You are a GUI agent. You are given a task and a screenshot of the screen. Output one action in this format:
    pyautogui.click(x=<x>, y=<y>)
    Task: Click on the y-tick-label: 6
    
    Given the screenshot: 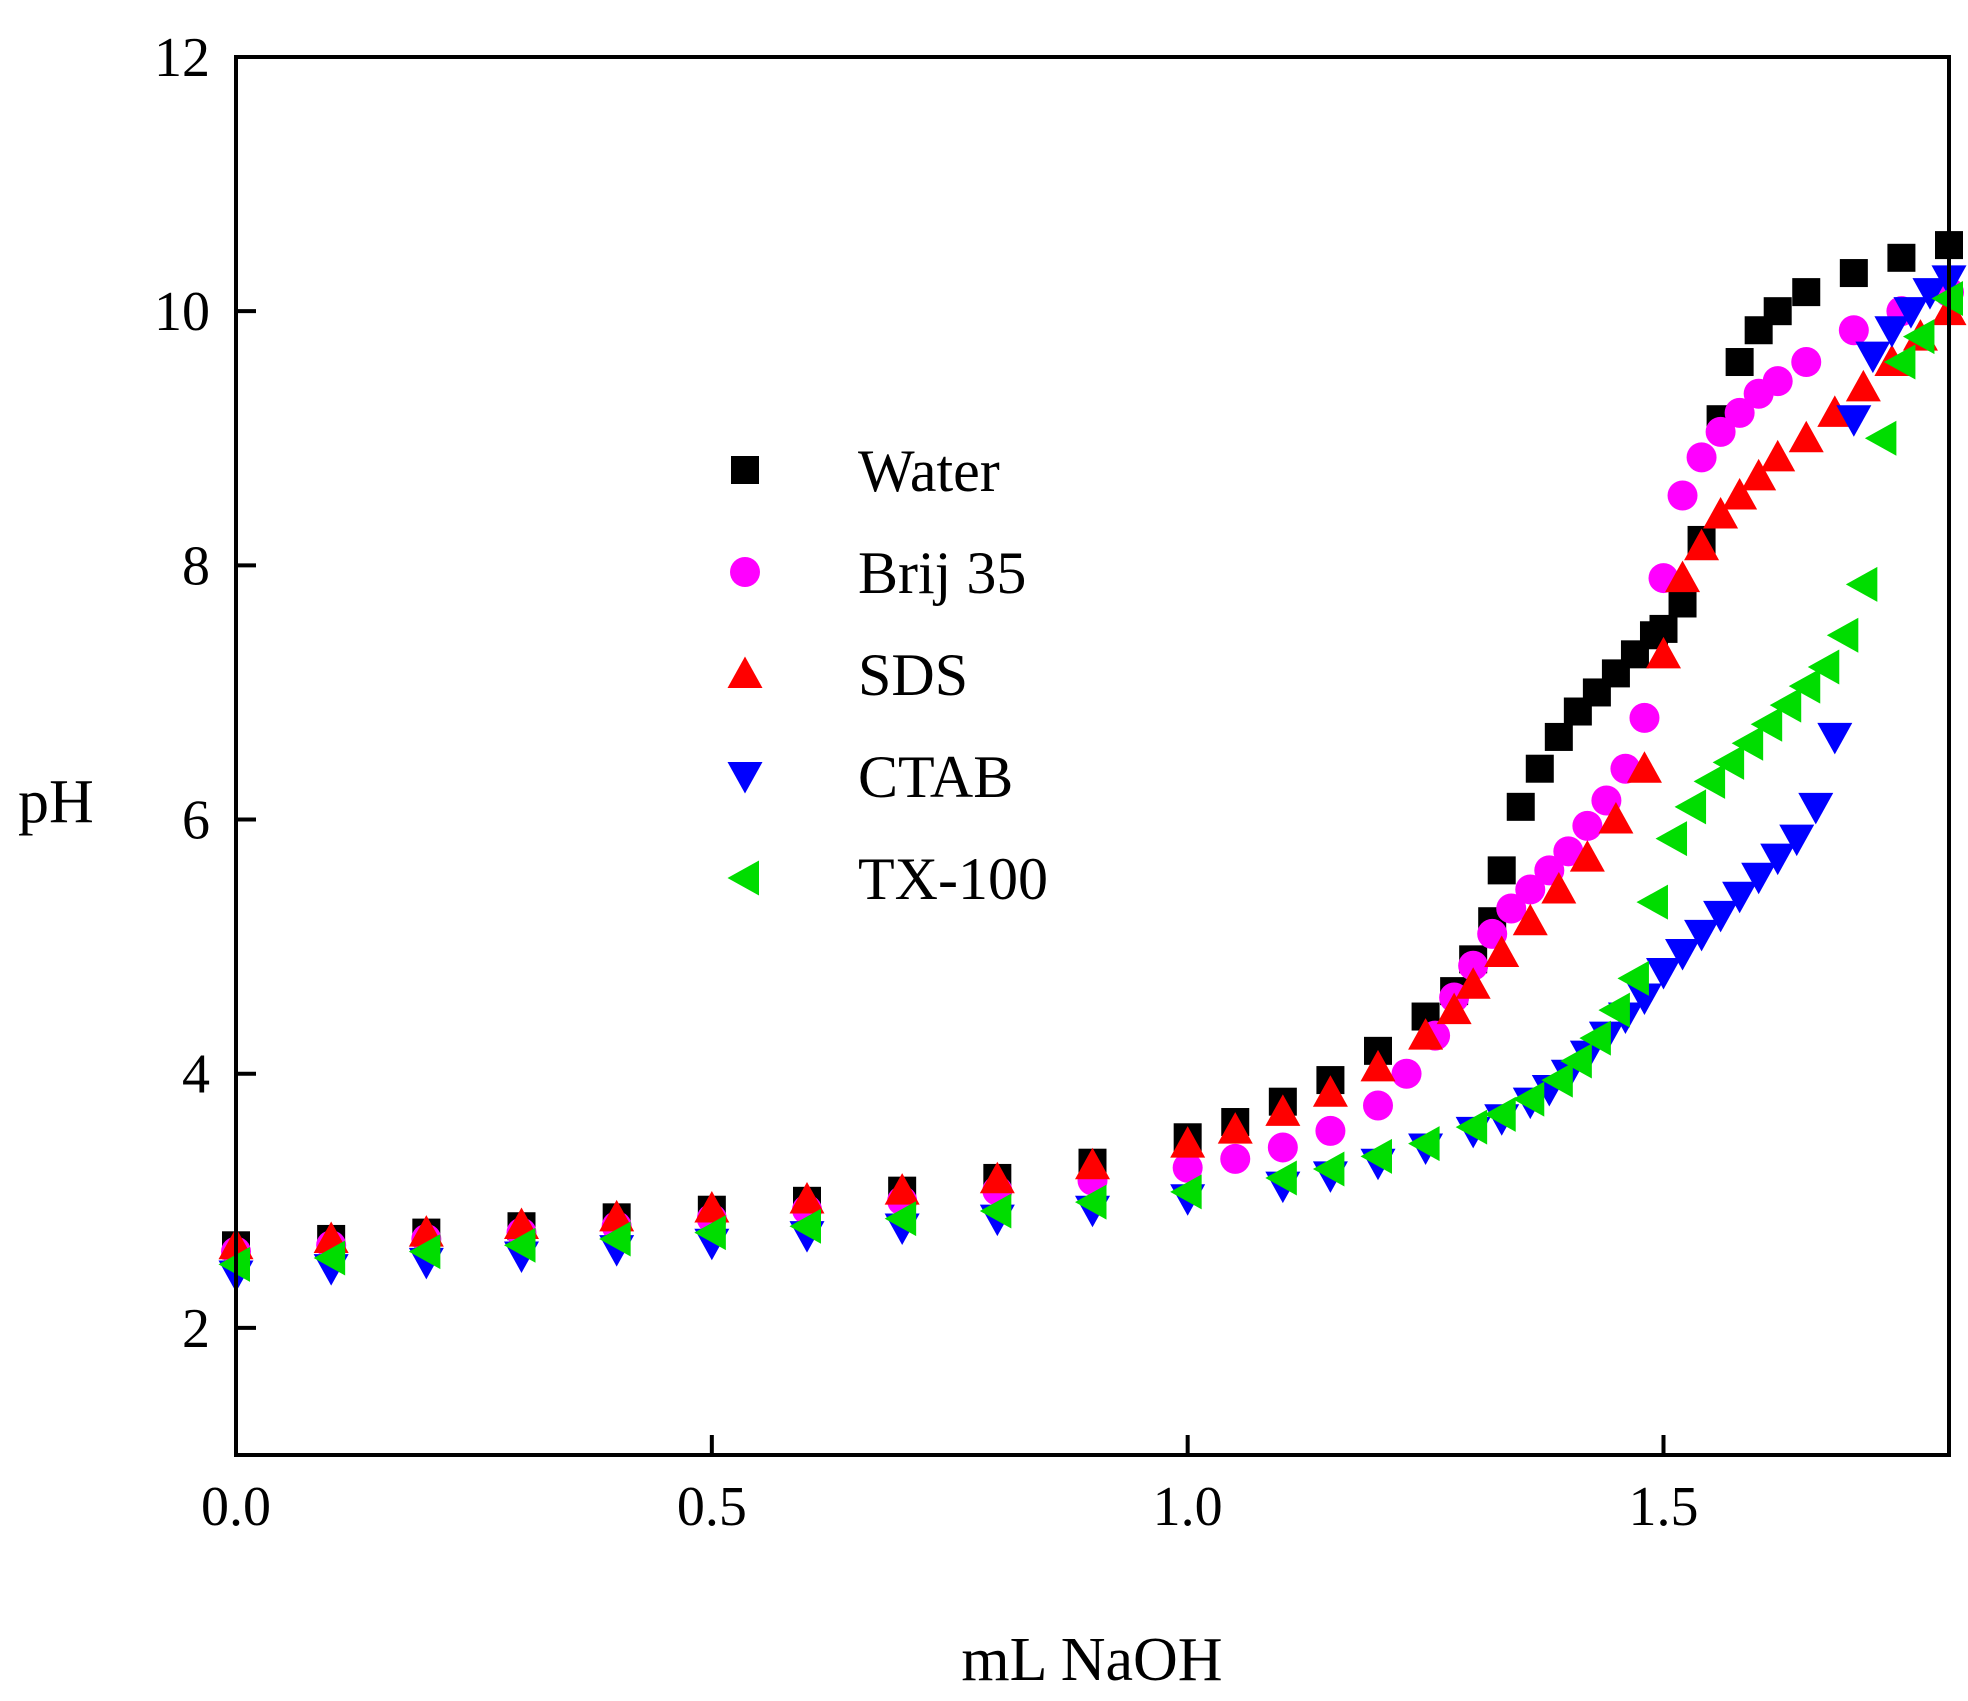 What is the action you would take?
    pyautogui.click(x=196, y=821)
    